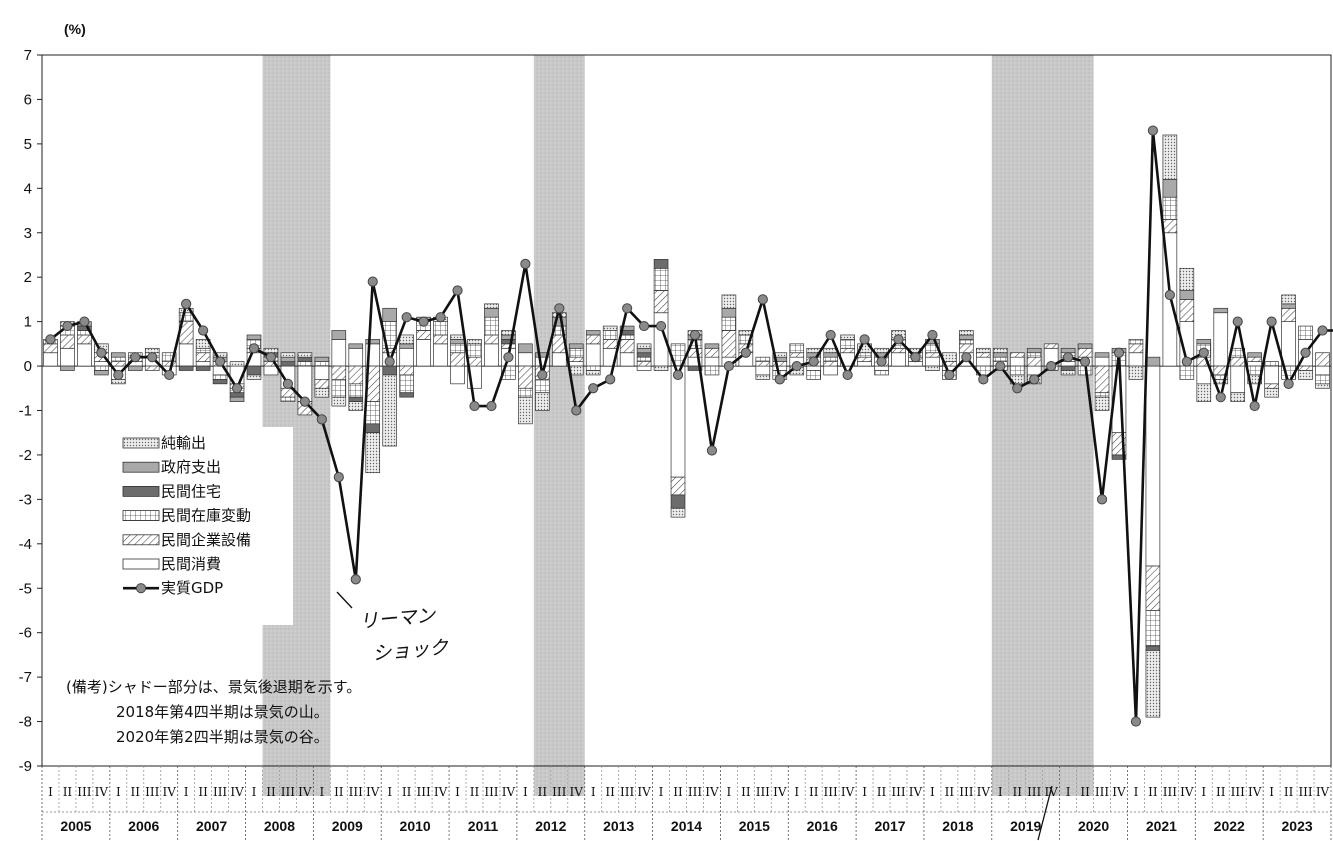 This screenshot has height=841, width=1333. I want to click on pen-stroke, so click(1045, 813).